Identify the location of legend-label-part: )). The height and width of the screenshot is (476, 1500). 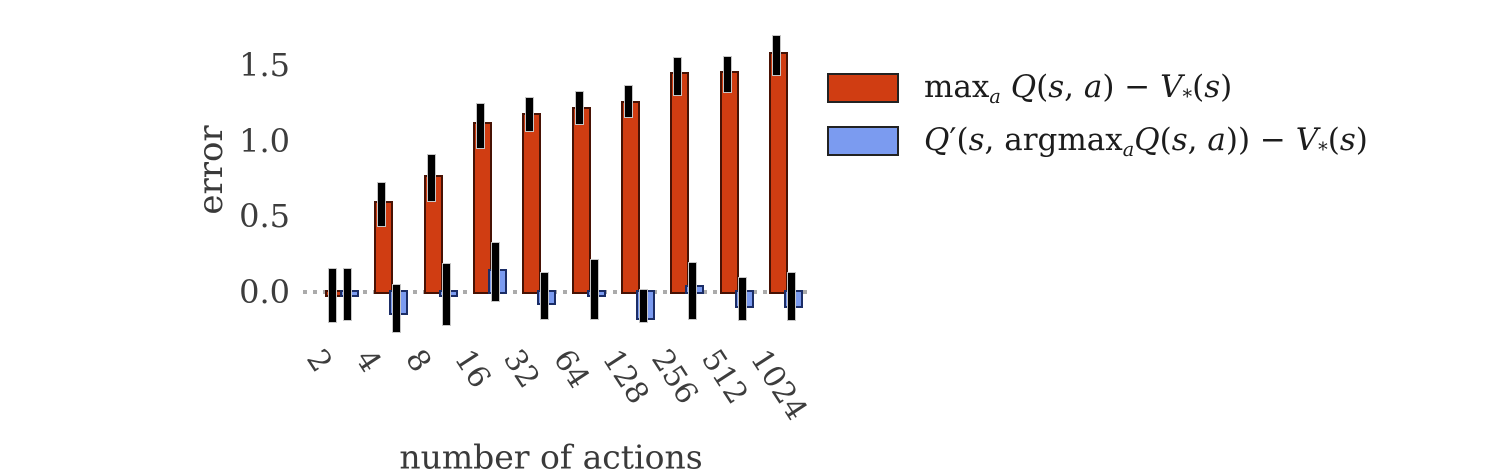
(1238, 139).